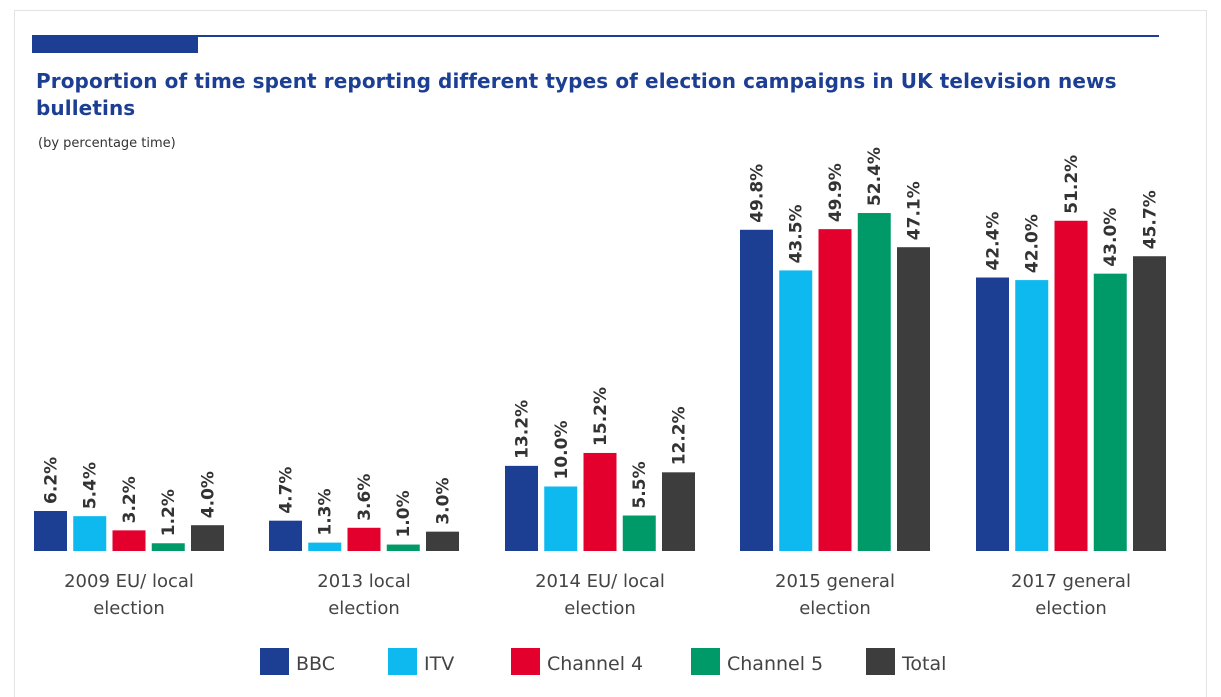 The image size is (1221, 697). What do you see at coordinates (836, 192) in the screenshot?
I see `value-label: 49.9%` at bounding box center [836, 192].